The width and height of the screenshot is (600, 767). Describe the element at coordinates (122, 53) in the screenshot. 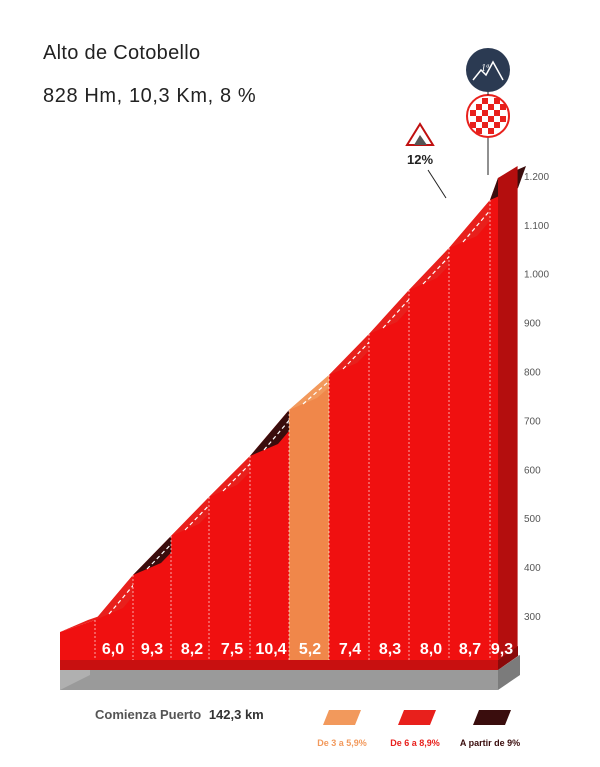

I see `page-title: Alto de Cotobello` at that location.